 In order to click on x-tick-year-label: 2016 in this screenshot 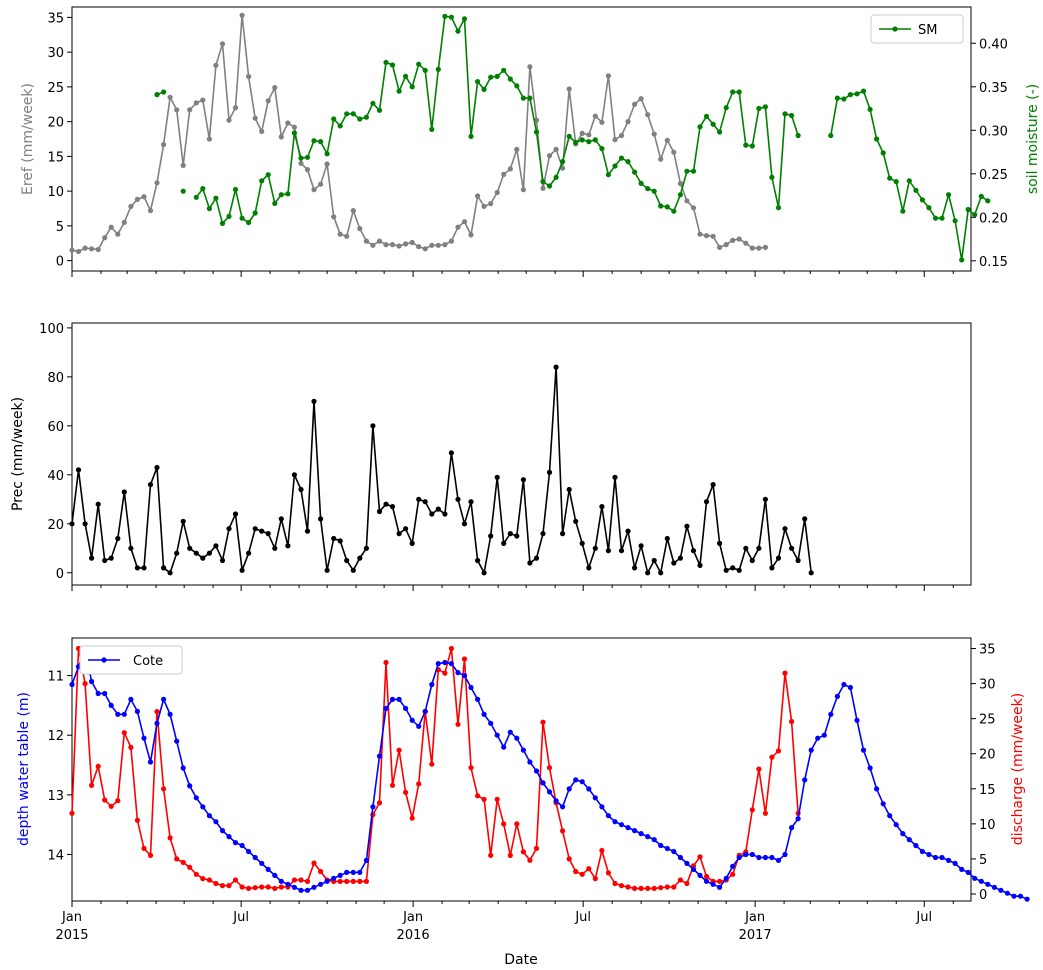, I will do `click(413, 935)`.